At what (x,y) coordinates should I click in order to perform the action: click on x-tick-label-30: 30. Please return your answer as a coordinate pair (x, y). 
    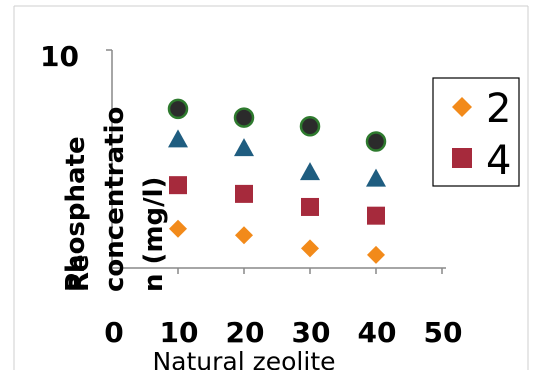
    Looking at the image, I should click on (311, 332).